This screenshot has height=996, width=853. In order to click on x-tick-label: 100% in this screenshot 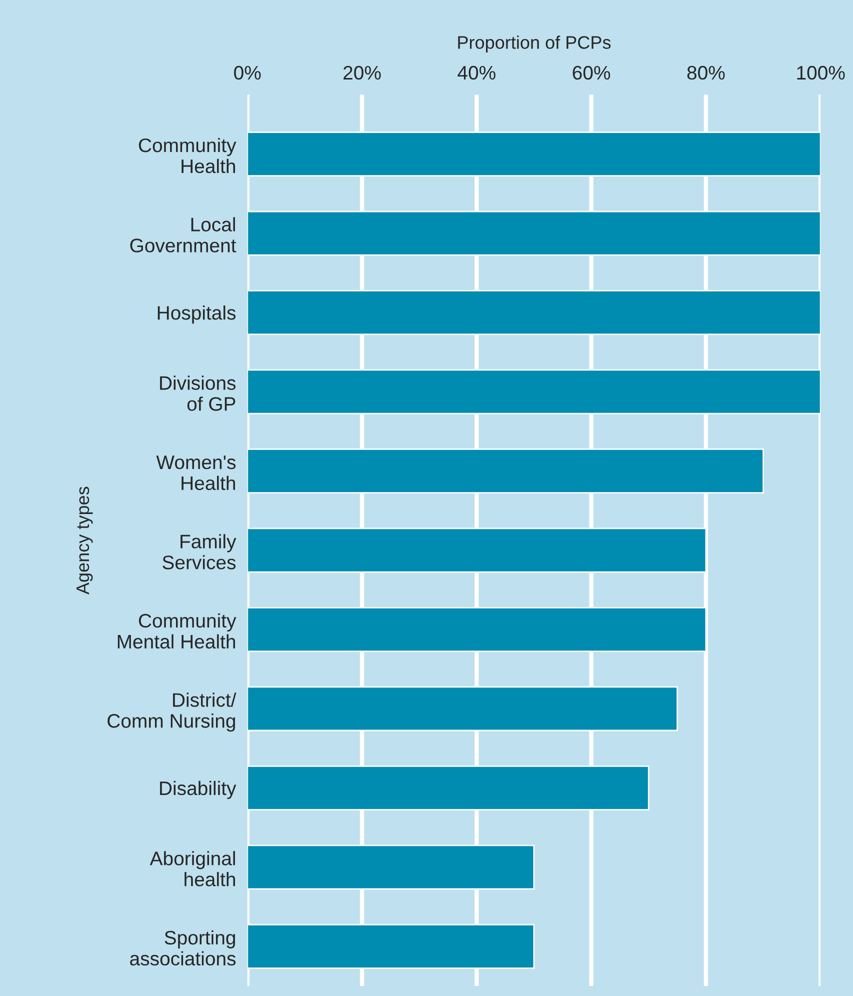, I will do `click(821, 73)`.